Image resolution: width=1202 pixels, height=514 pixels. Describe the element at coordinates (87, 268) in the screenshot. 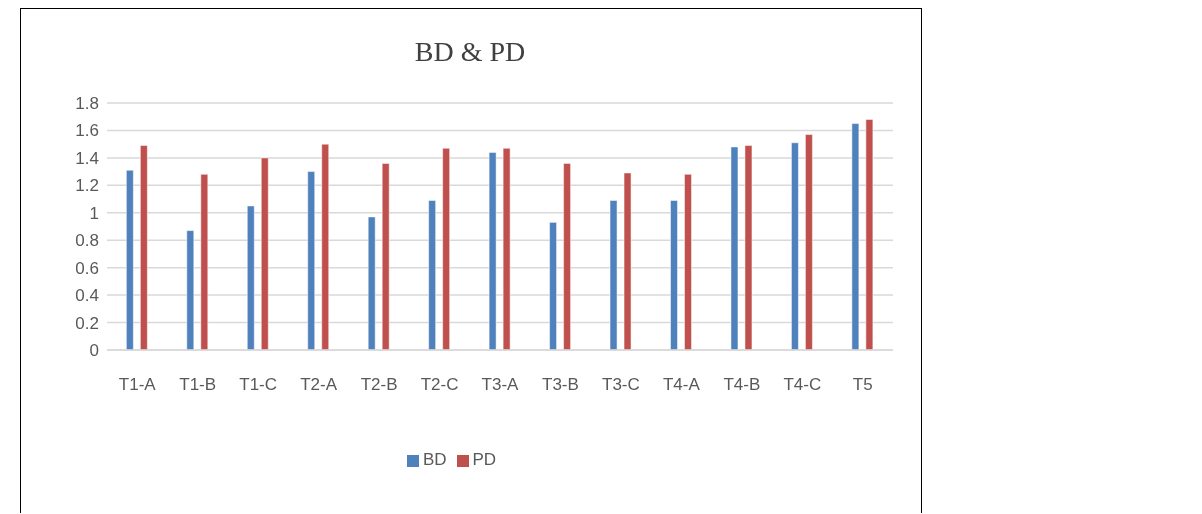

I see `y-tick-label: 0.6` at that location.